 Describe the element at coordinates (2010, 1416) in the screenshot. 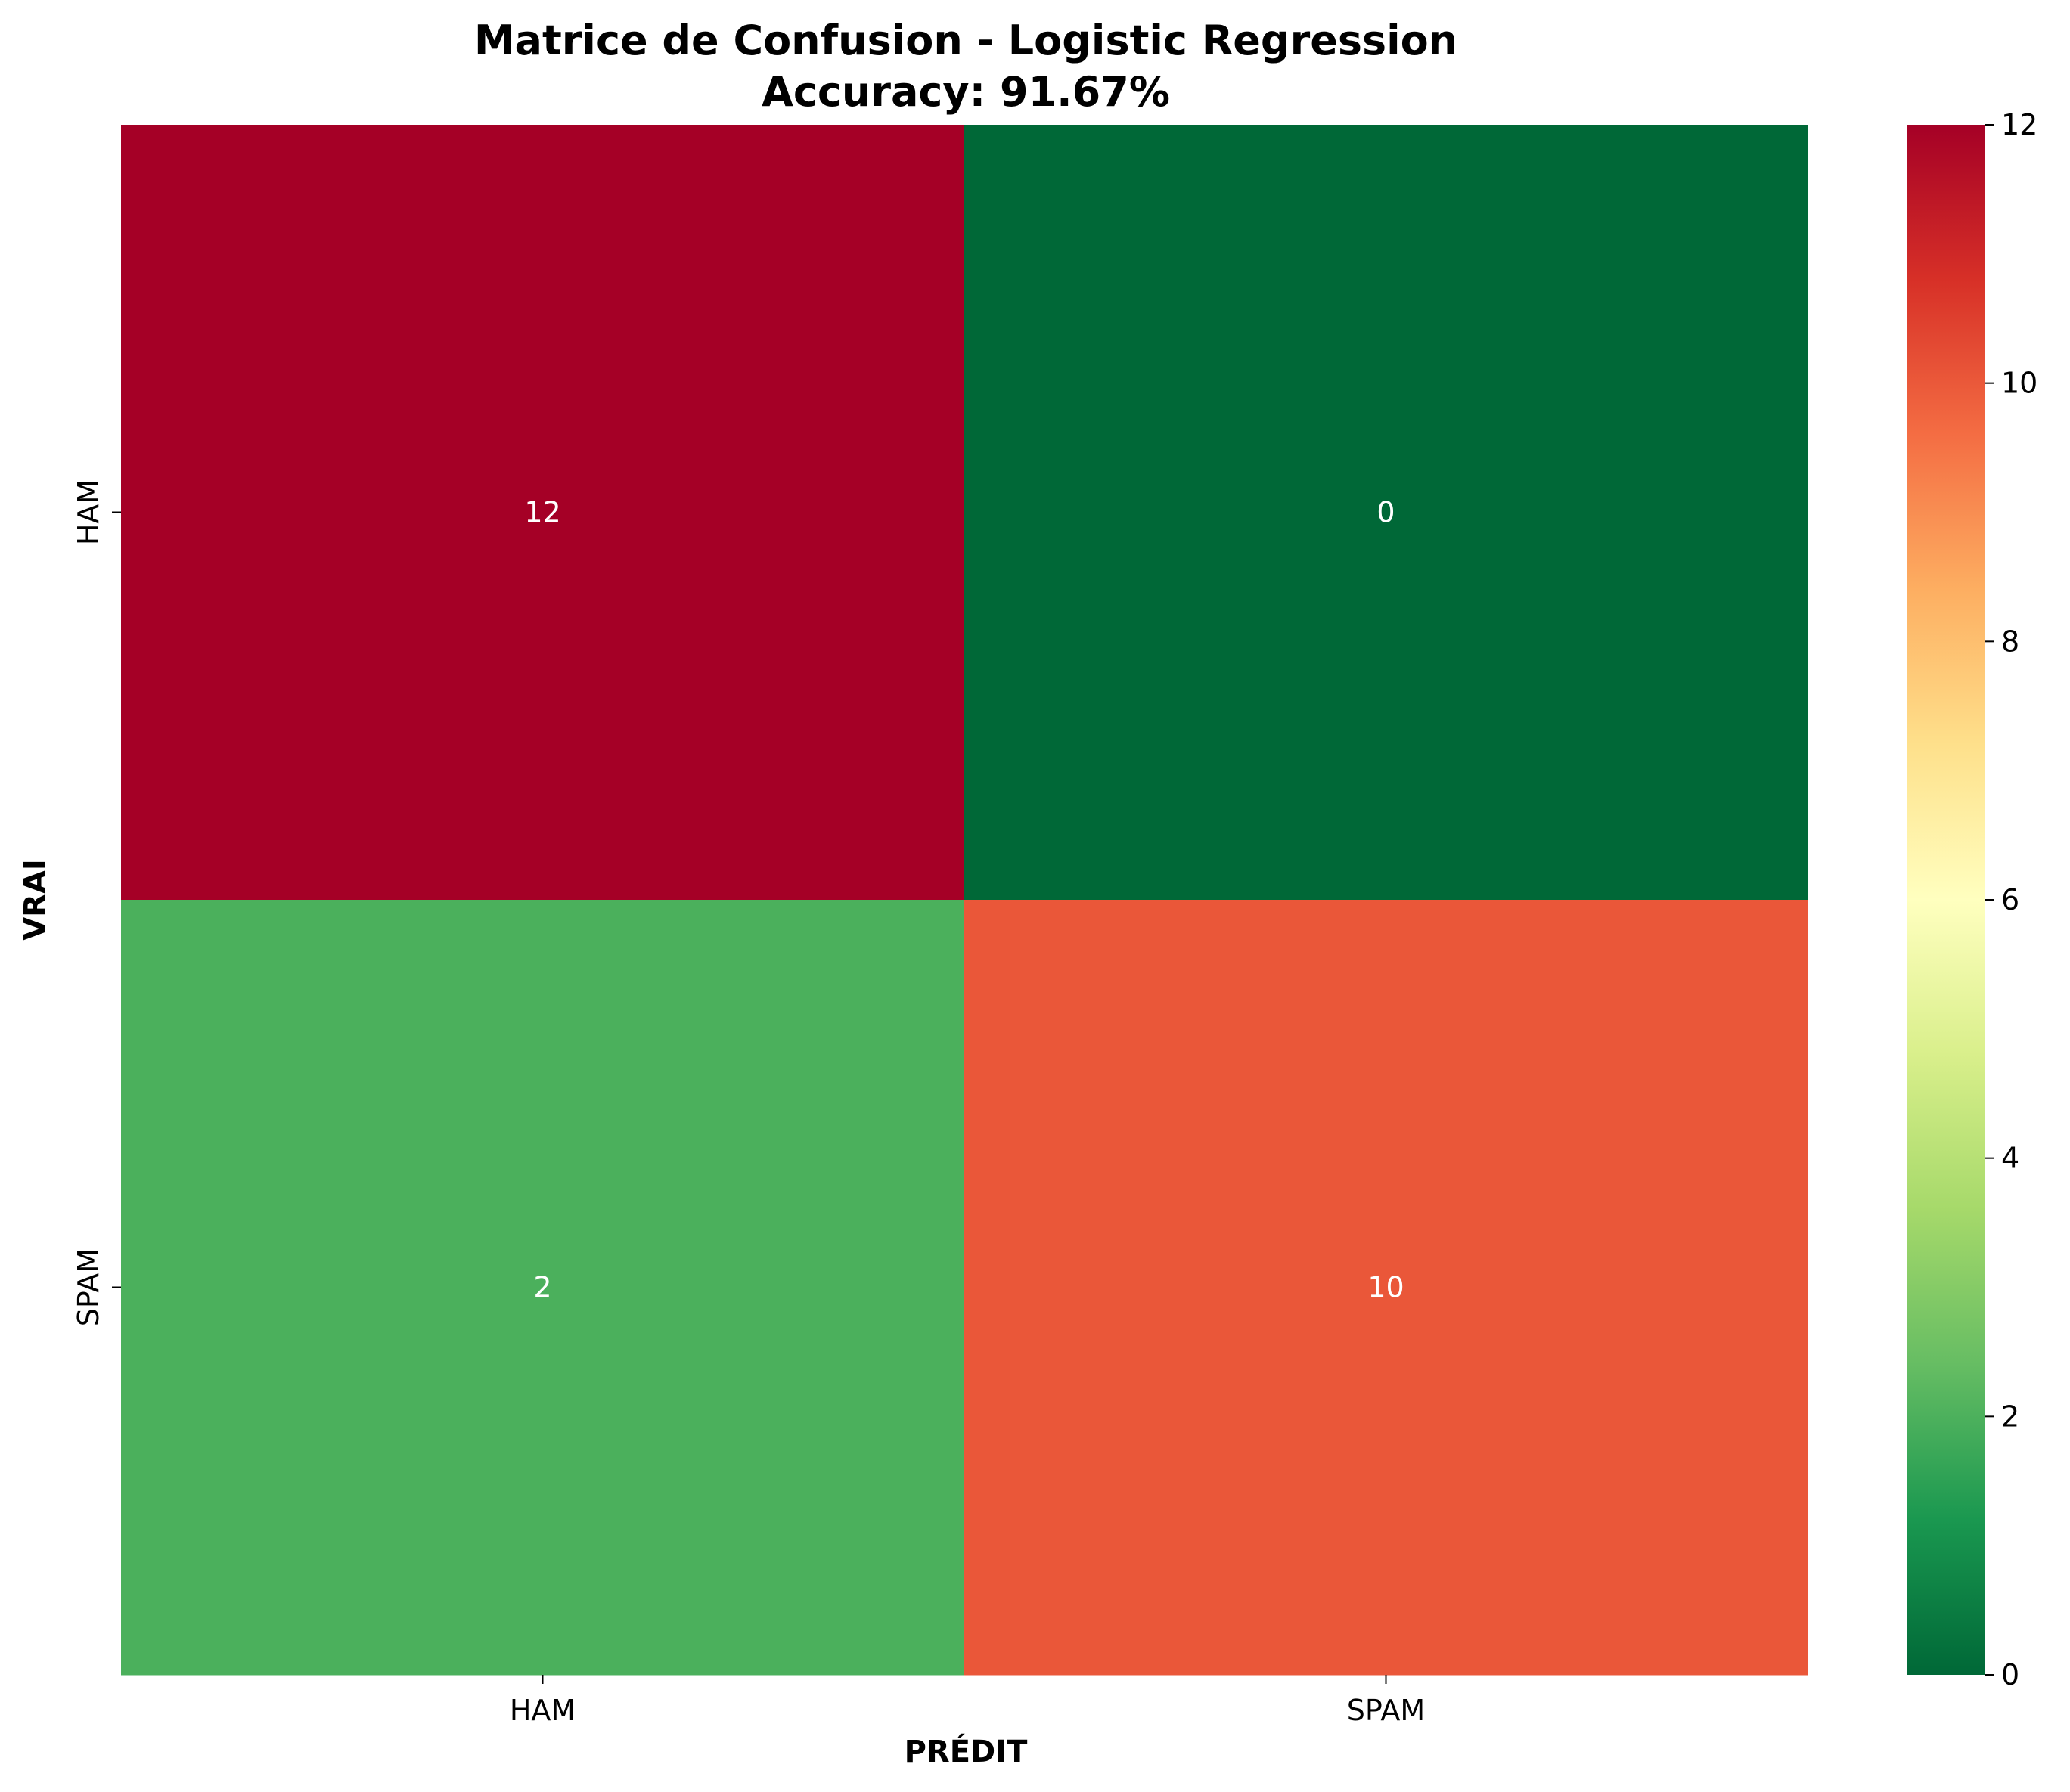

I see `colorbar-tick-label: 2` at that location.